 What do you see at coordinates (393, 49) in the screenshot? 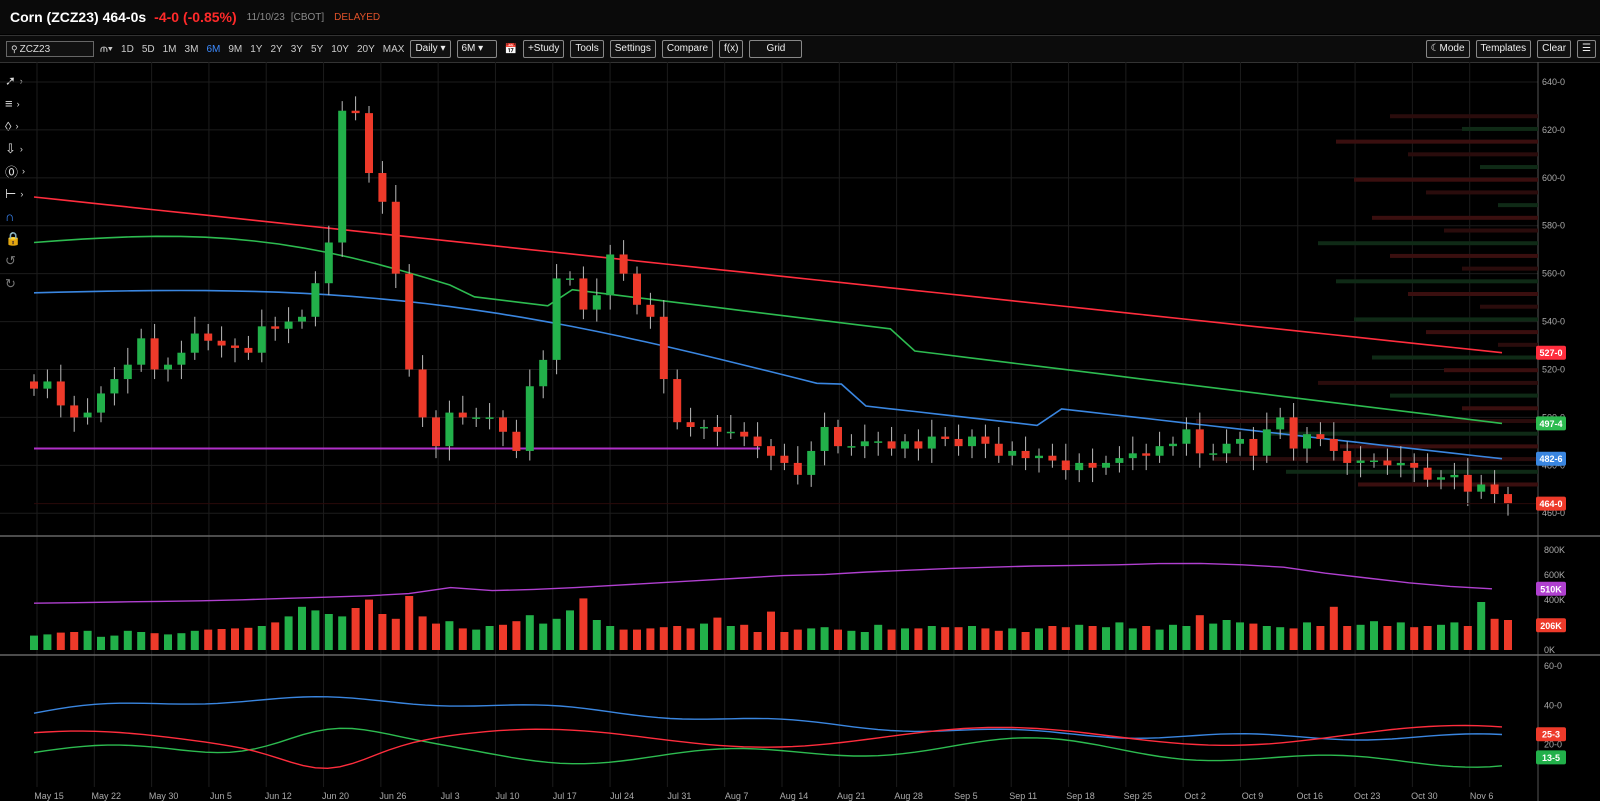
I see `timeframe-max: MAX` at bounding box center [393, 49].